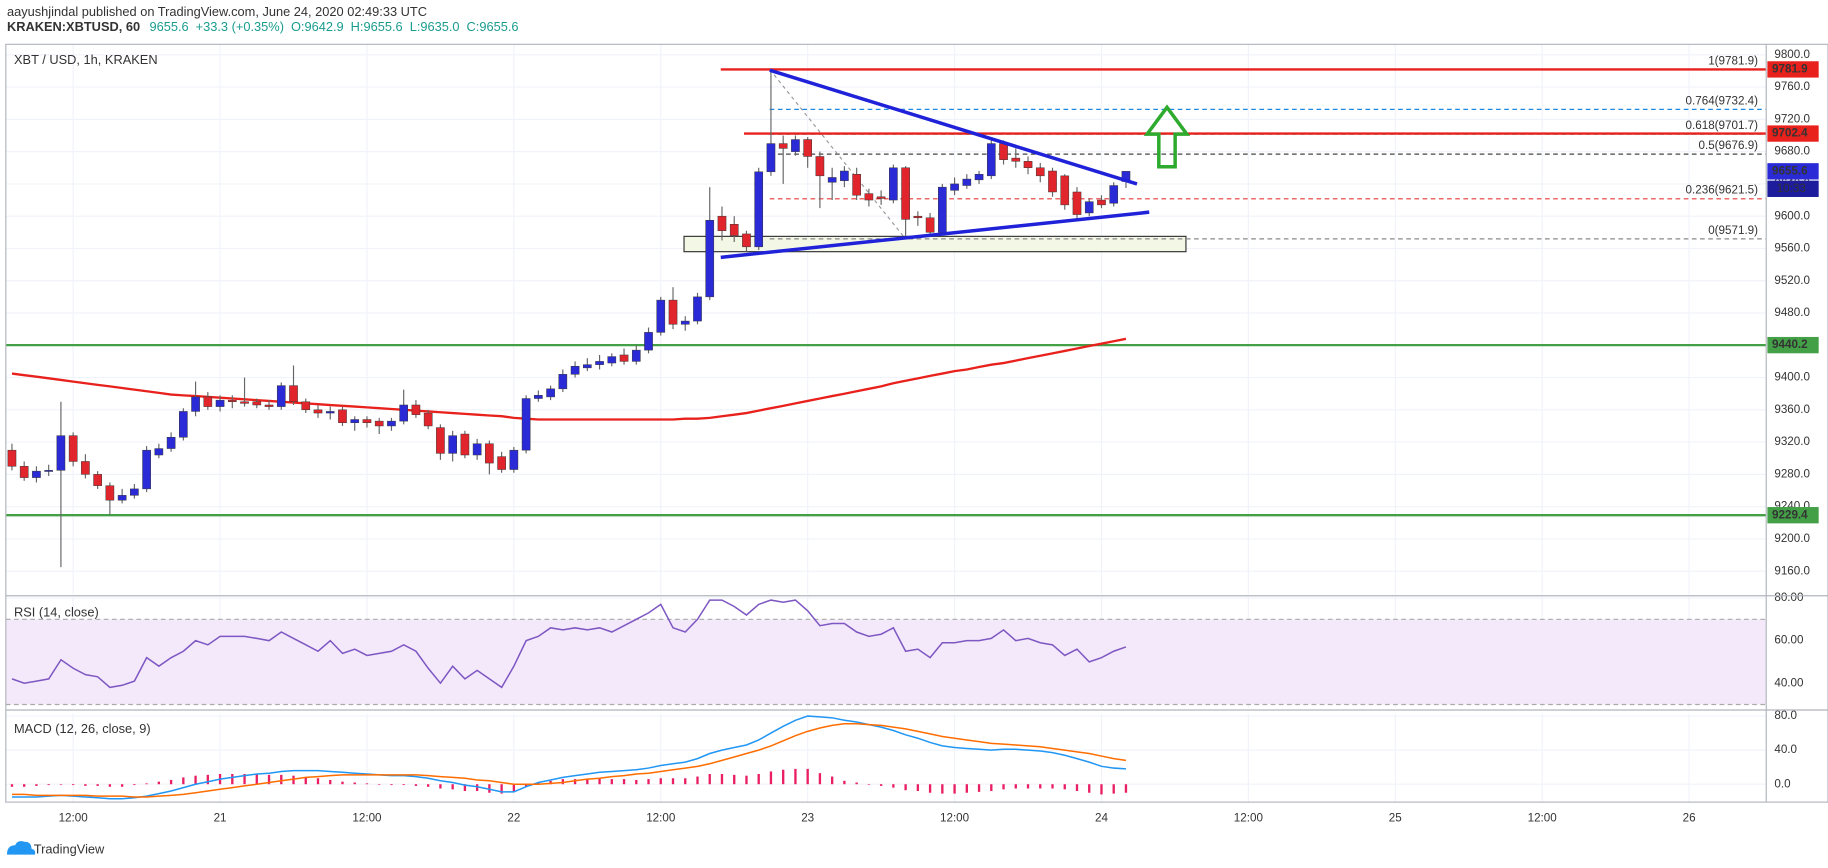  What do you see at coordinates (1789, 640) in the screenshot?
I see `y-tick-label: 60.00` at bounding box center [1789, 640].